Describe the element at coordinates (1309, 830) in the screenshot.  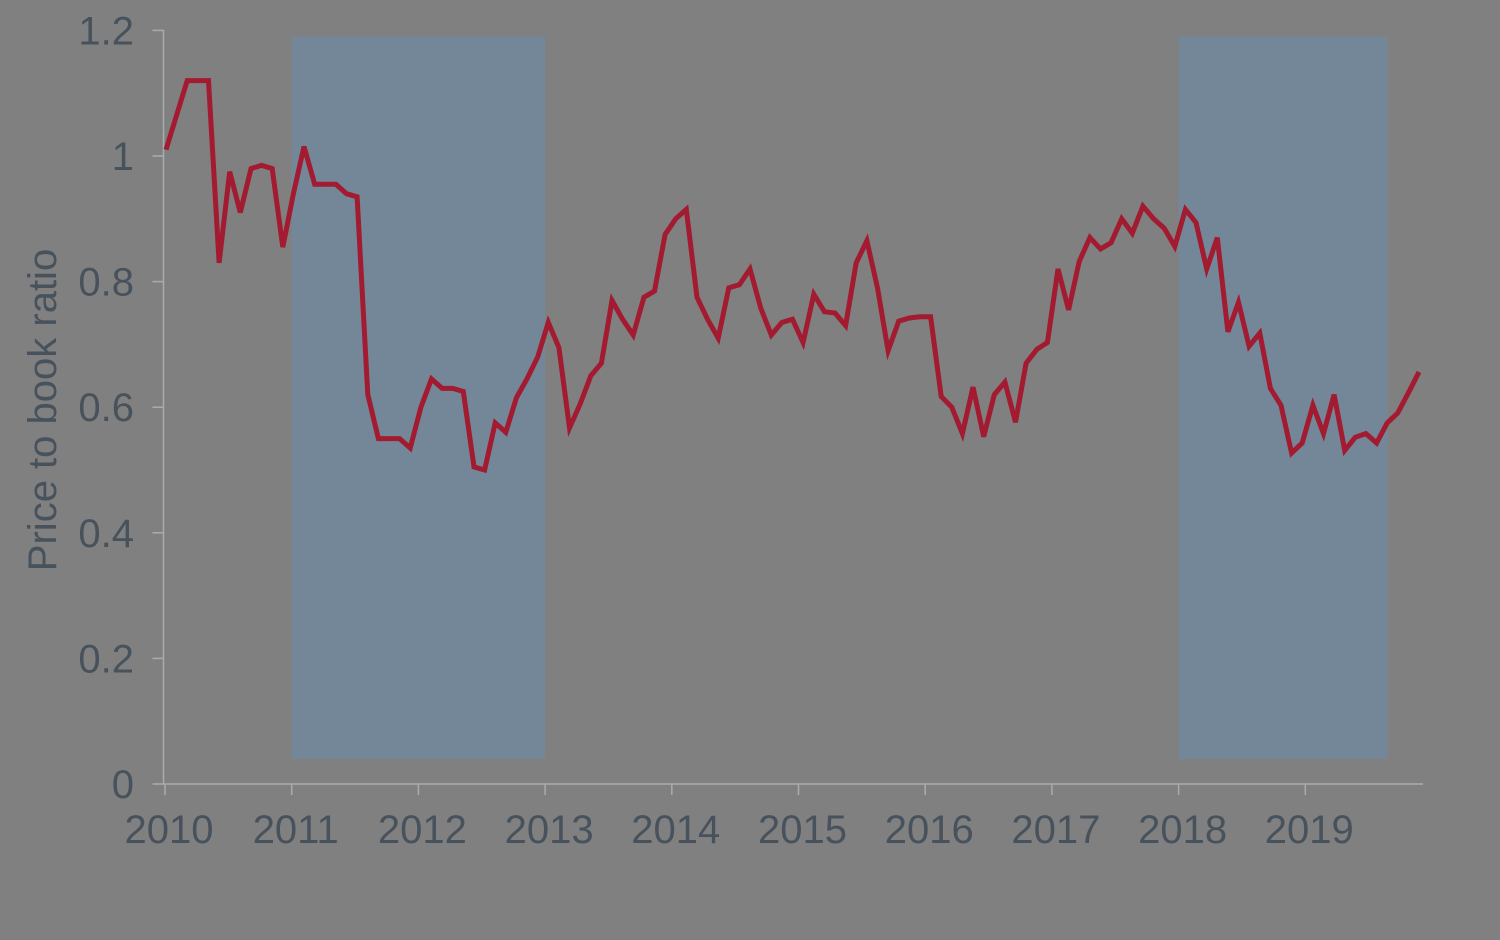
I see `x-tick-label: 2019` at that location.